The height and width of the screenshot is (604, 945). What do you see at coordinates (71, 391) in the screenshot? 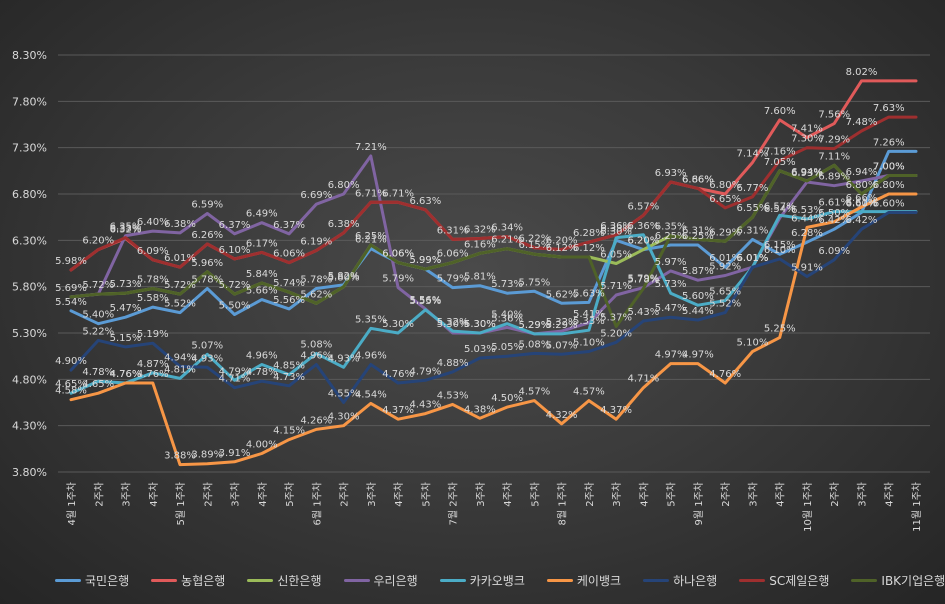
I see `data-label: 4.58%` at bounding box center [71, 391].